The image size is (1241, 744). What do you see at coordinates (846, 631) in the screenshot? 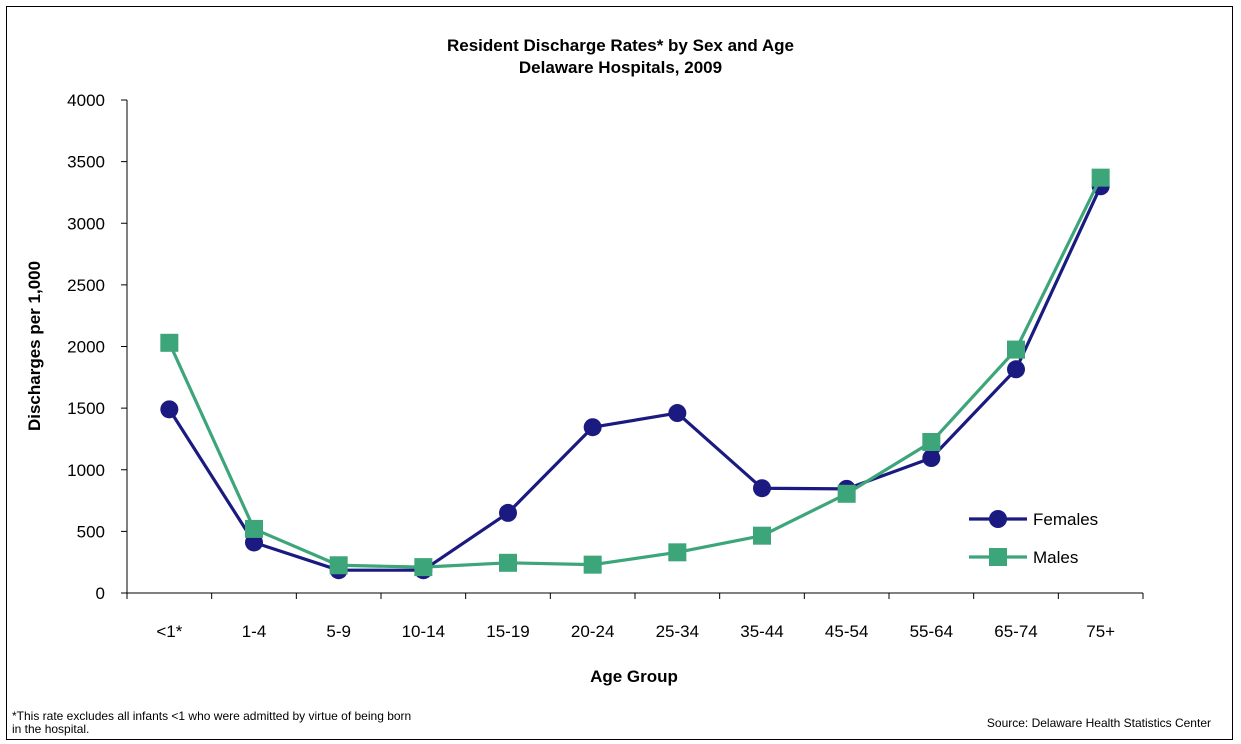
I see `x-tick-label: 45-54` at bounding box center [846, 631].